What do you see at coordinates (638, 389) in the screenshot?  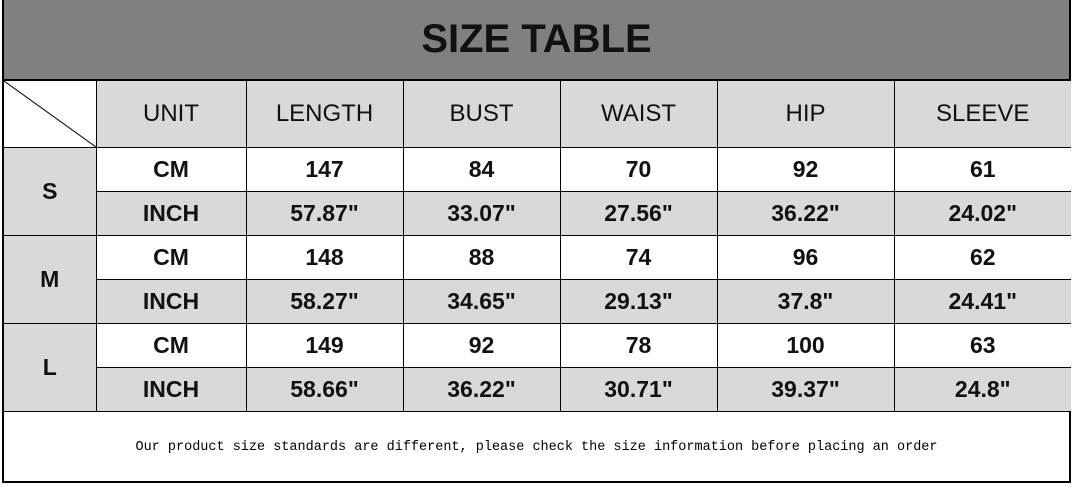 I see `value-cell: 30.71"` at bounding box center [638, 389].